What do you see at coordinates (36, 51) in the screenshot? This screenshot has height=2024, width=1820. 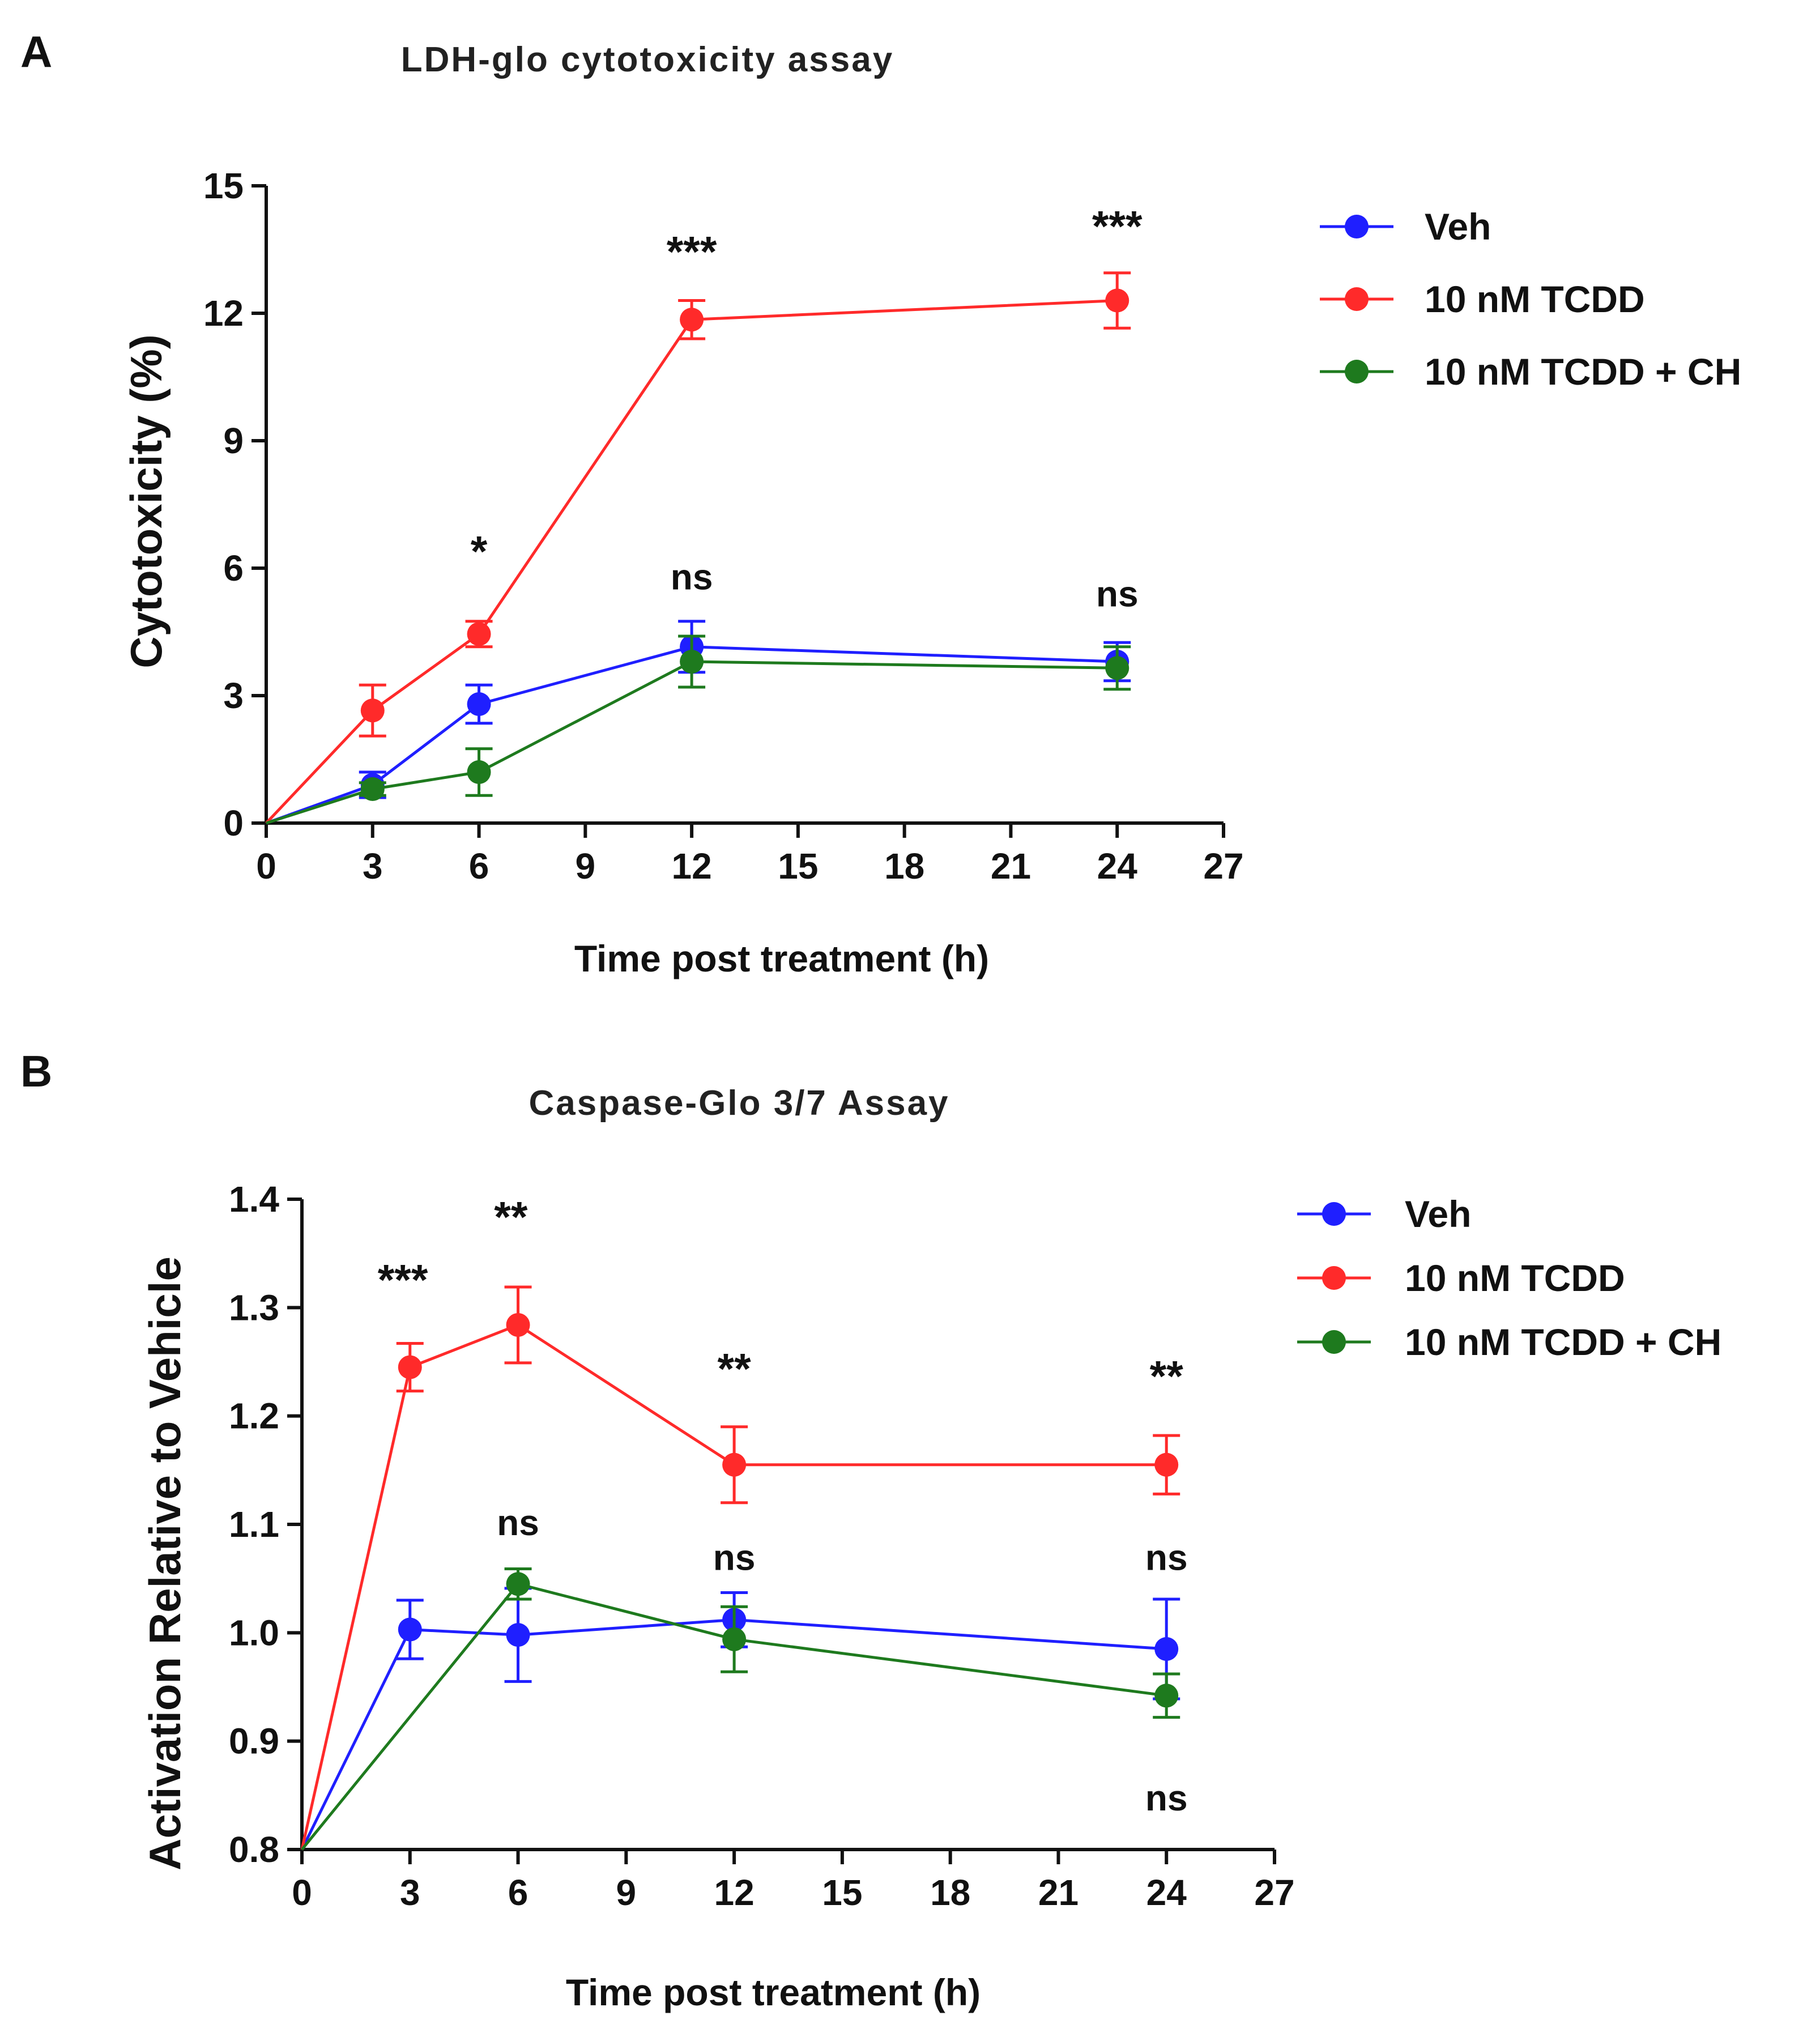 I see `panel-a-letter: A` at bounding box center [36, 51].